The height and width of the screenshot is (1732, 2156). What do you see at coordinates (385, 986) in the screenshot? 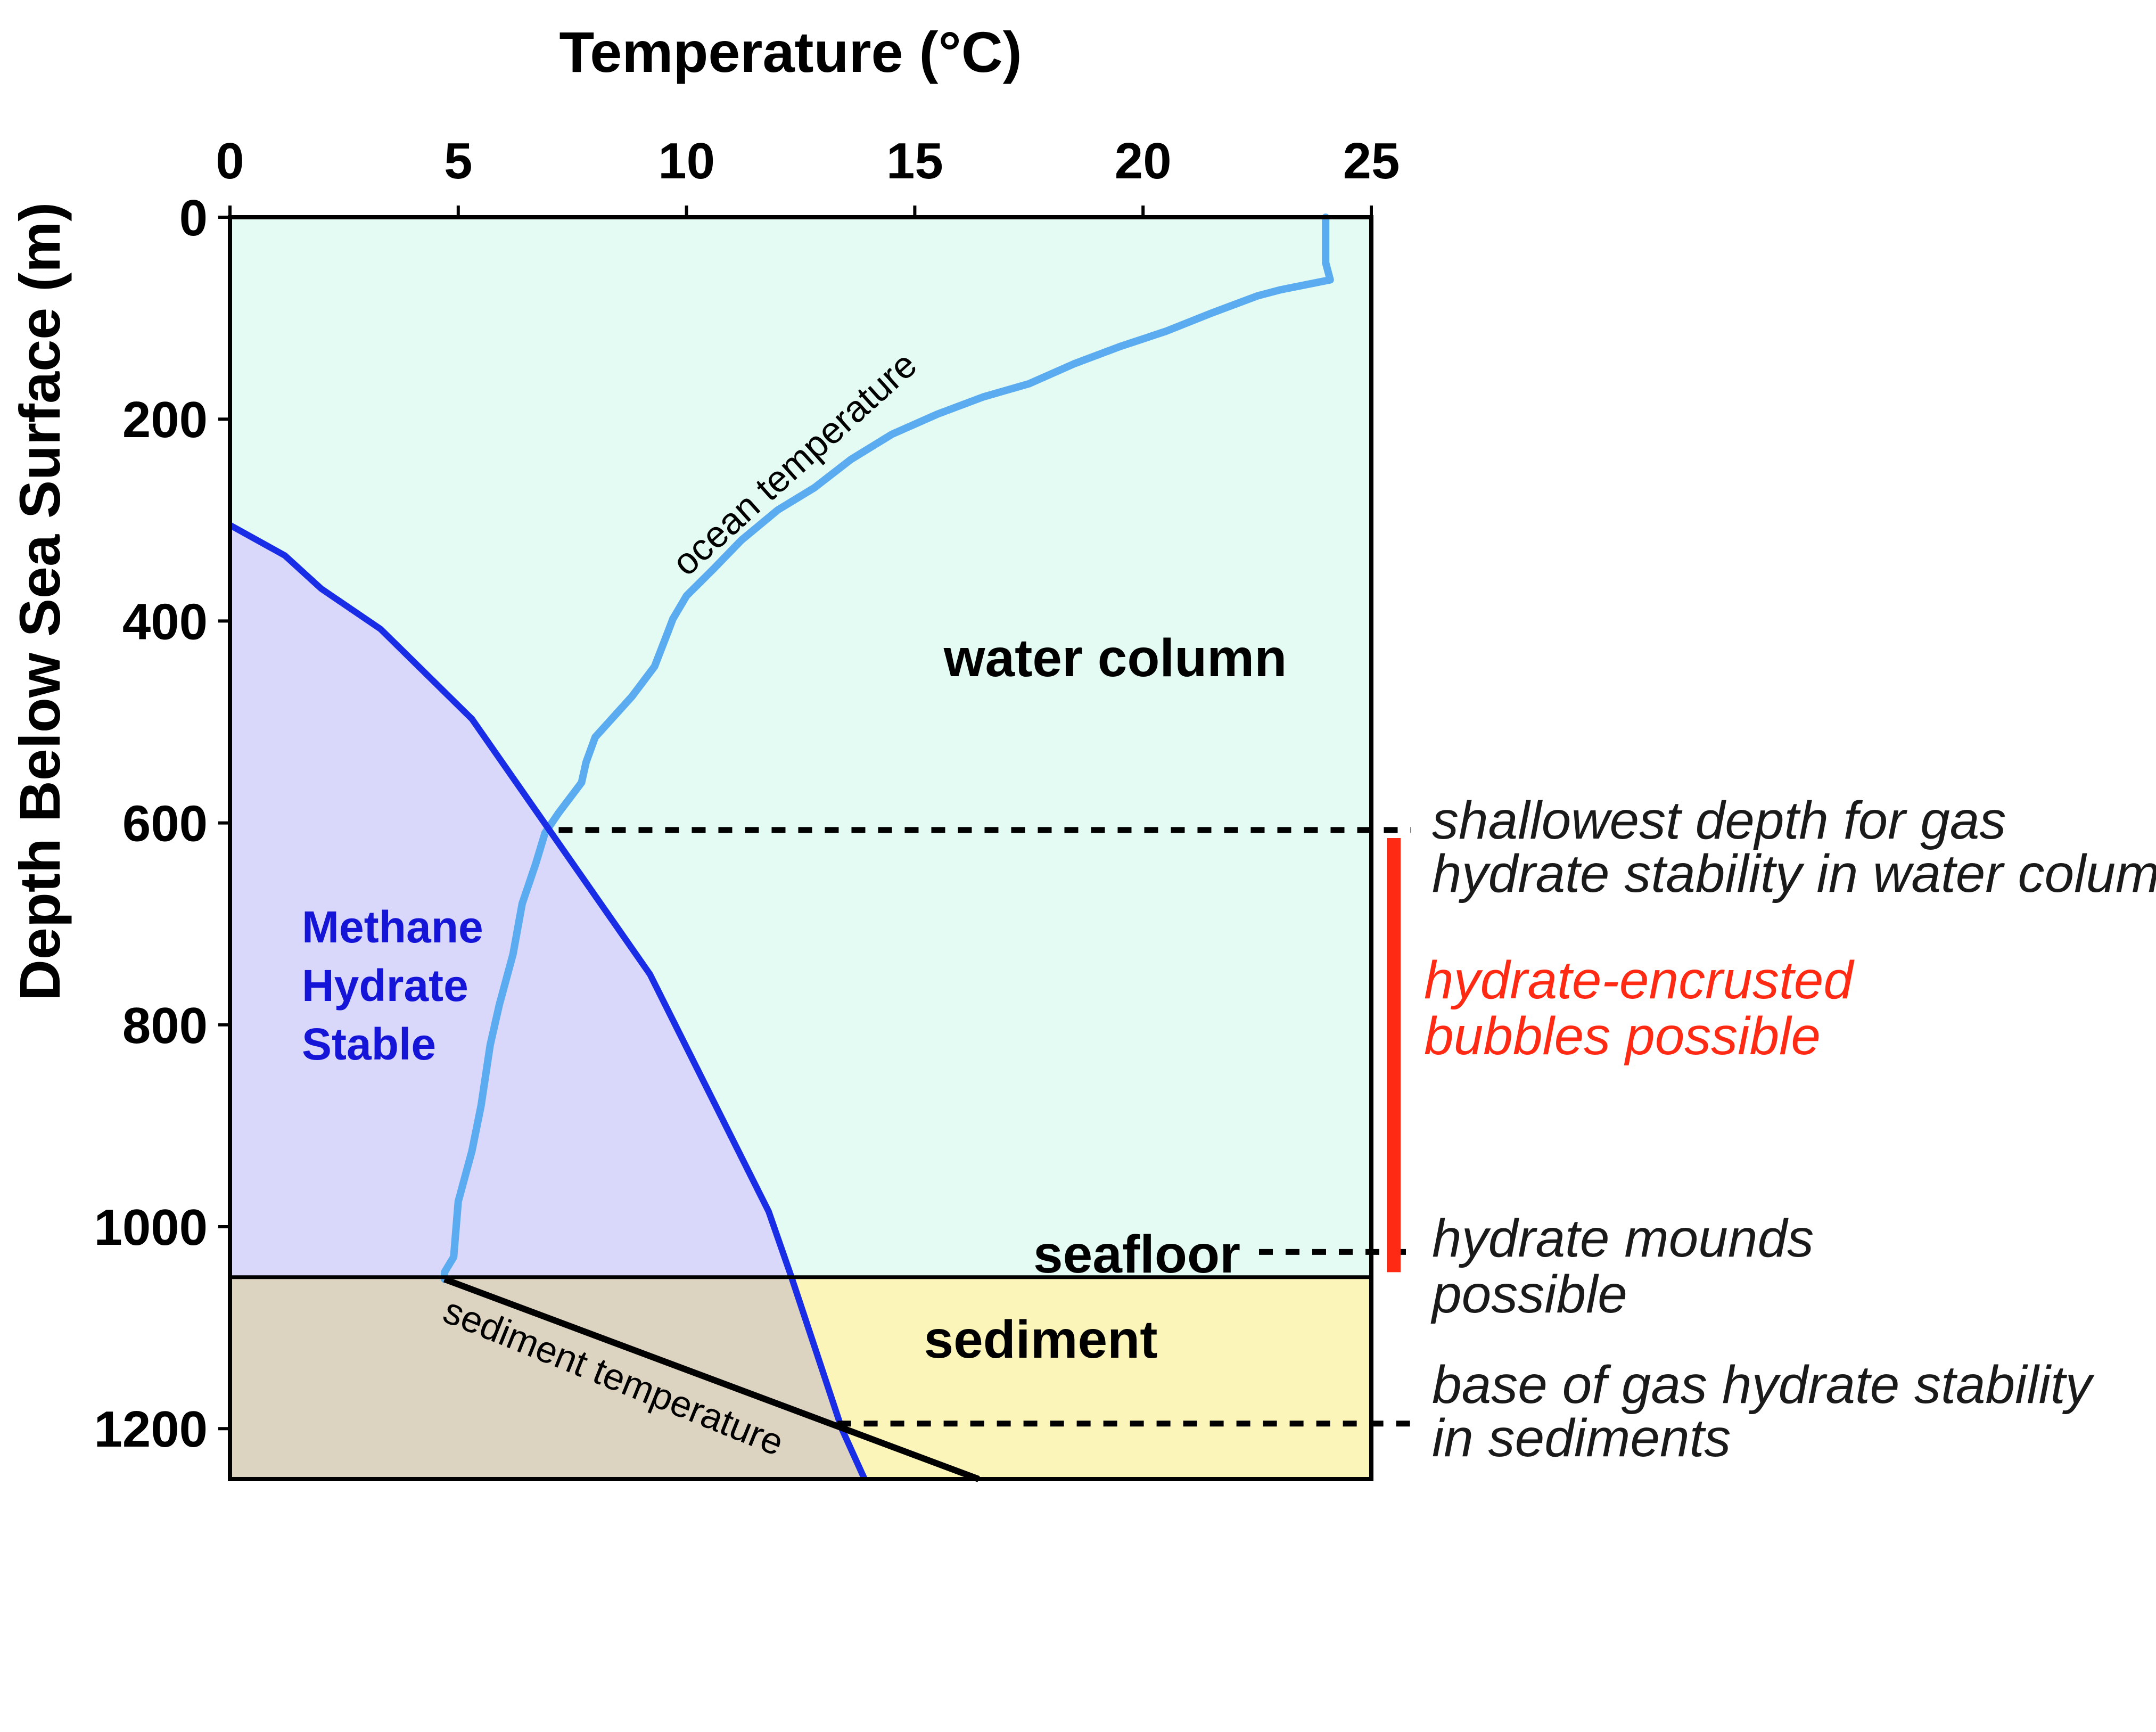
I see `hydrate-label: Hydrate` at bounding box center [385, 986].